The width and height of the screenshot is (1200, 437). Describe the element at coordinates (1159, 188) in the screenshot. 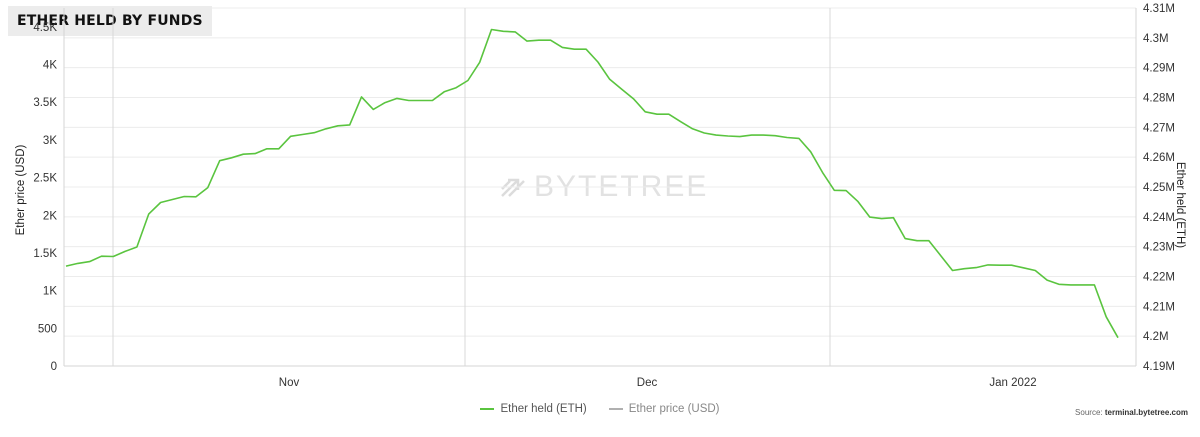

I see `y-right-tick-label: 4.25M` at that location.